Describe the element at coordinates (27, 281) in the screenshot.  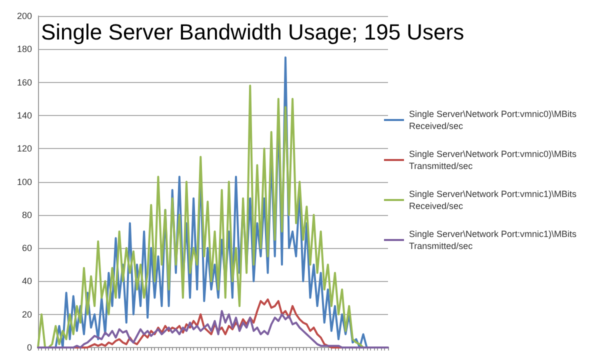
I see `y-tick-label: 40` at that location.